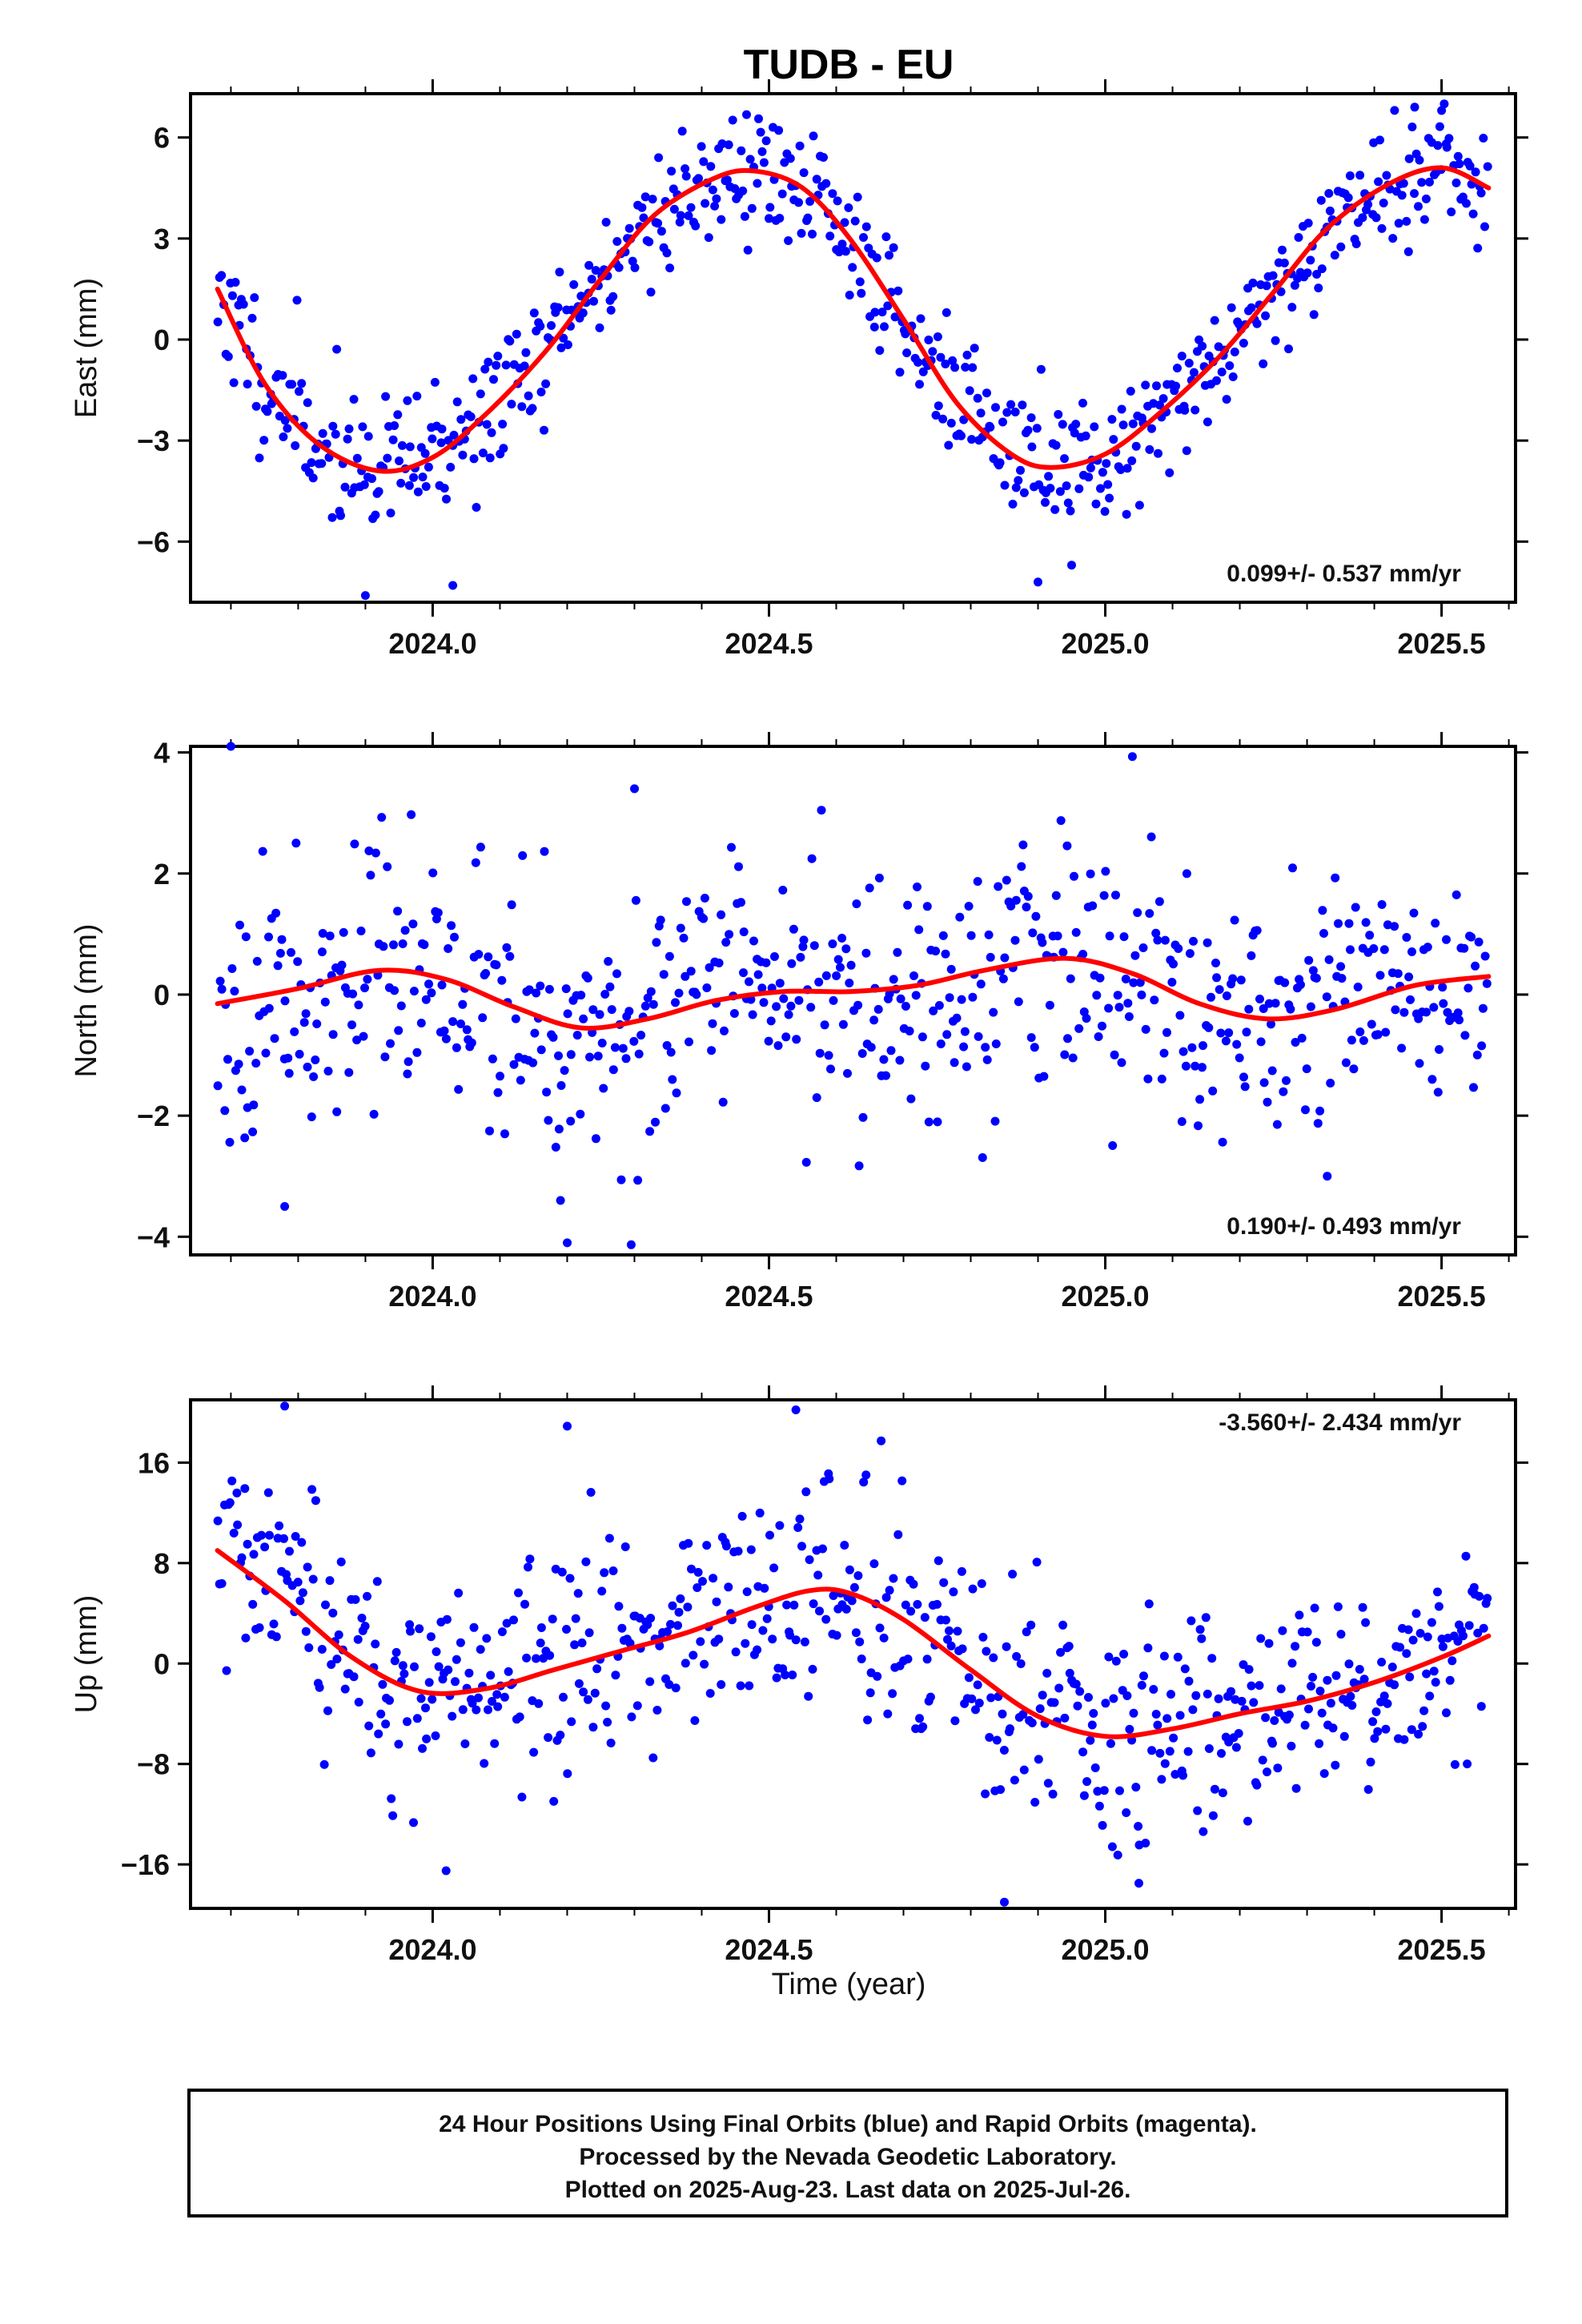  What do you see at coordinates (769, 644) in the screenshot?
I see `x-tick-label: 2024.5` at bounding box center [769, 644].